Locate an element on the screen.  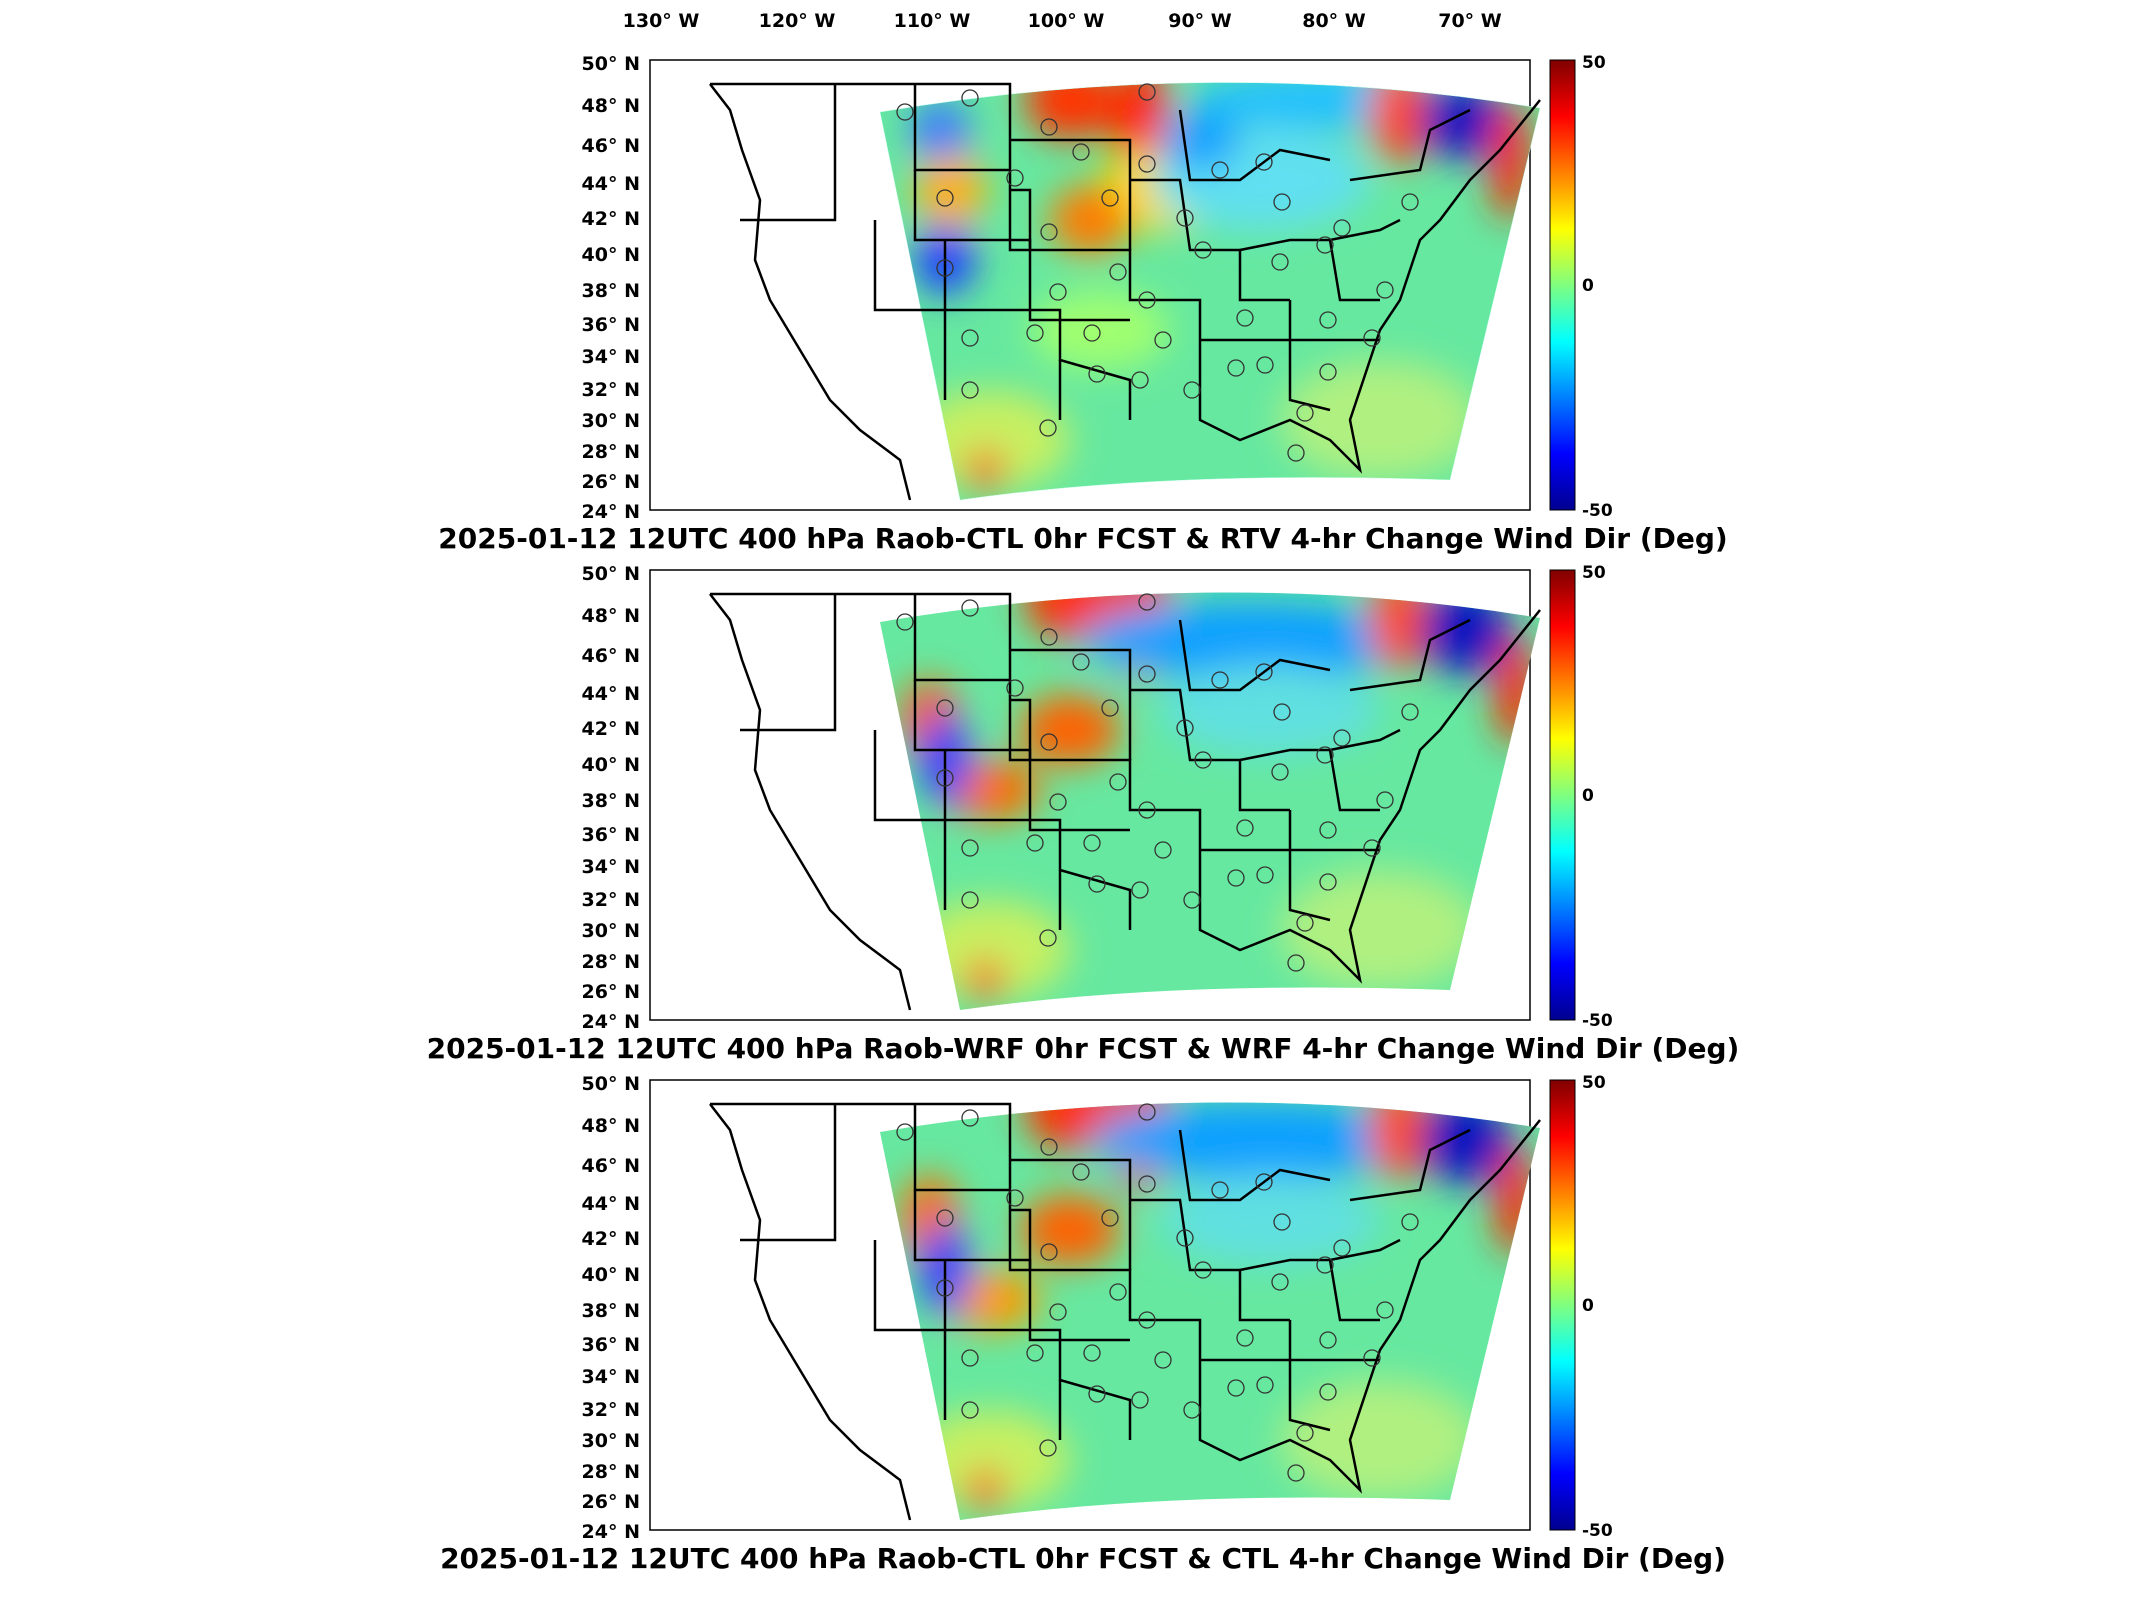
lon-label: 130° W is located at coordinates (661, 21).